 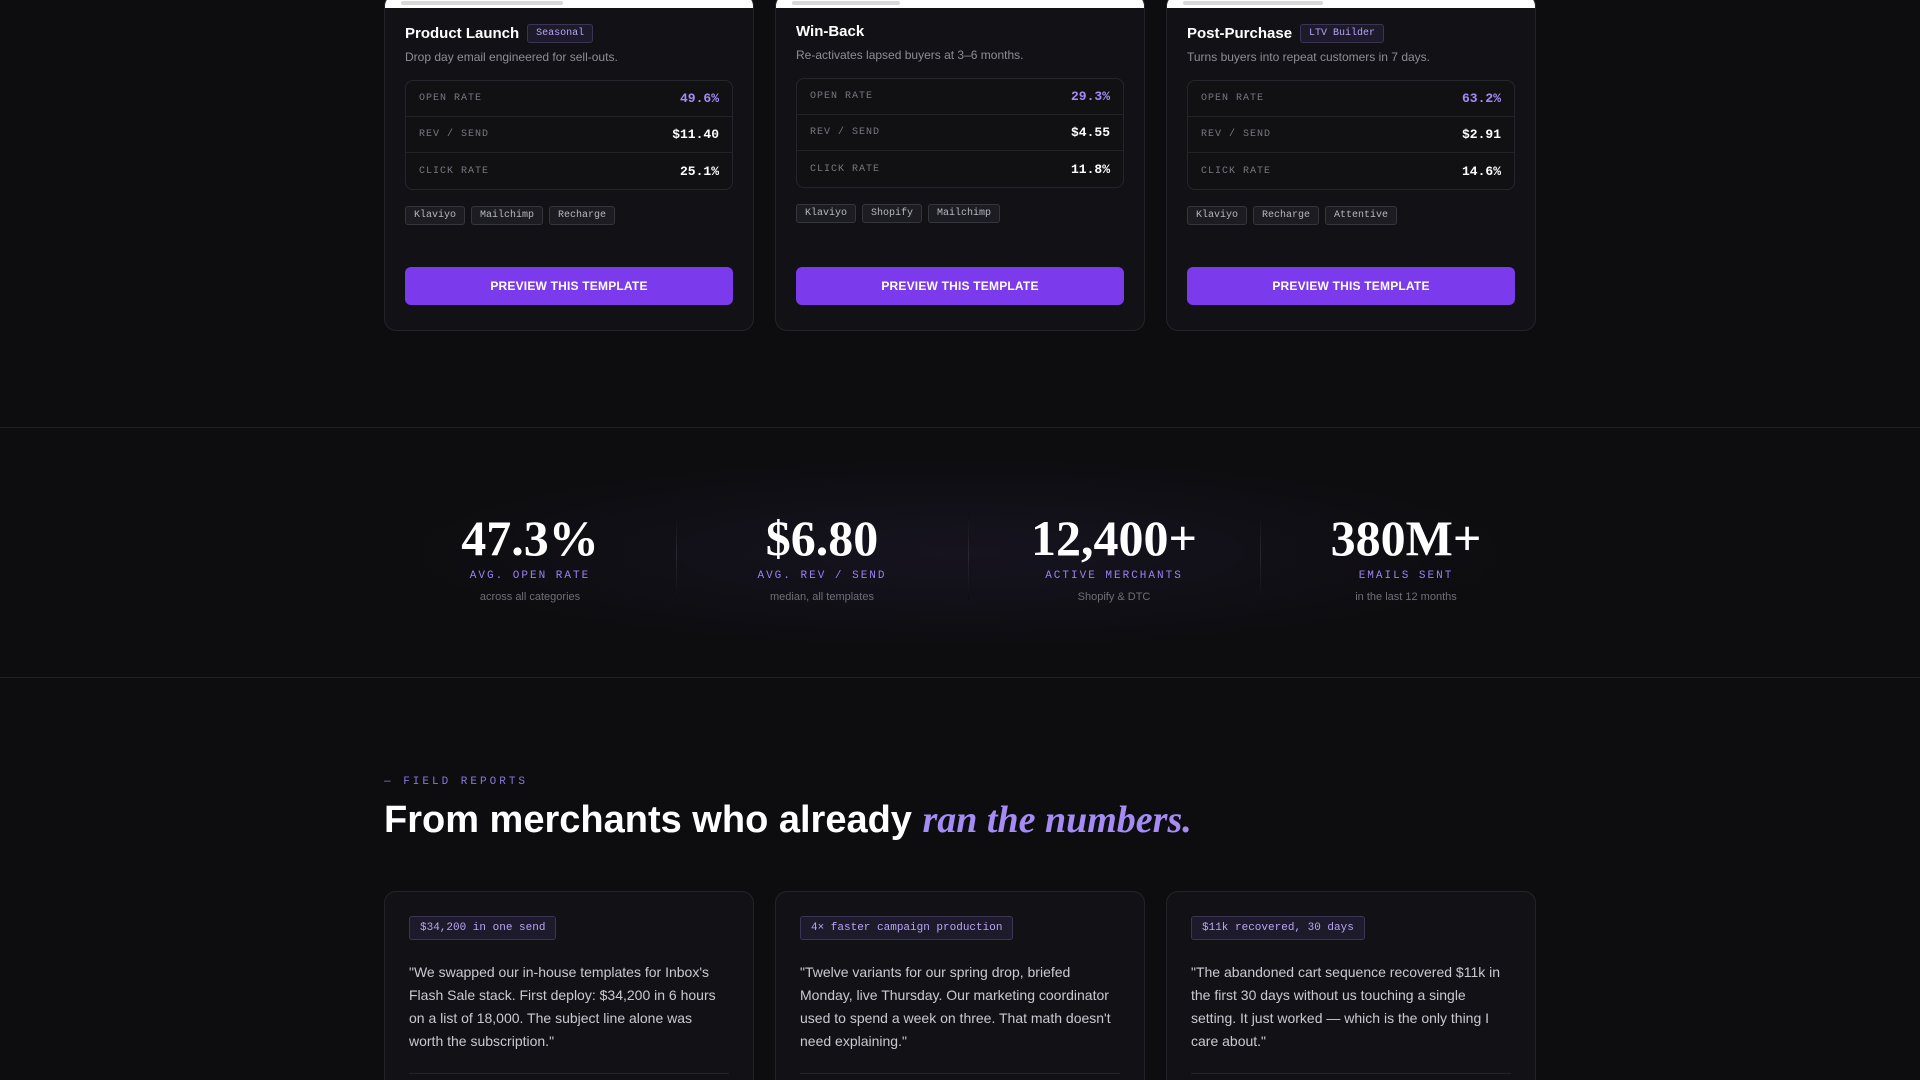 What do you see at coordinates (822, 576) in the screenshot?
I see `stat-label: AVG. REV / SEND` at bounding box center [822, 576].